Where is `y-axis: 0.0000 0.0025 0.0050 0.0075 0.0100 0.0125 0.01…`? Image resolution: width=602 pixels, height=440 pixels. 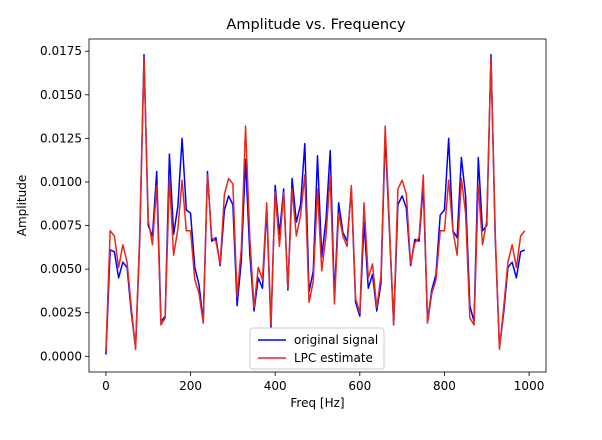
y-axis: 0.0000 0.0025 0.0050 0.0075 0.0100 0.0125 0.01… is located at coordinates (64, 203).